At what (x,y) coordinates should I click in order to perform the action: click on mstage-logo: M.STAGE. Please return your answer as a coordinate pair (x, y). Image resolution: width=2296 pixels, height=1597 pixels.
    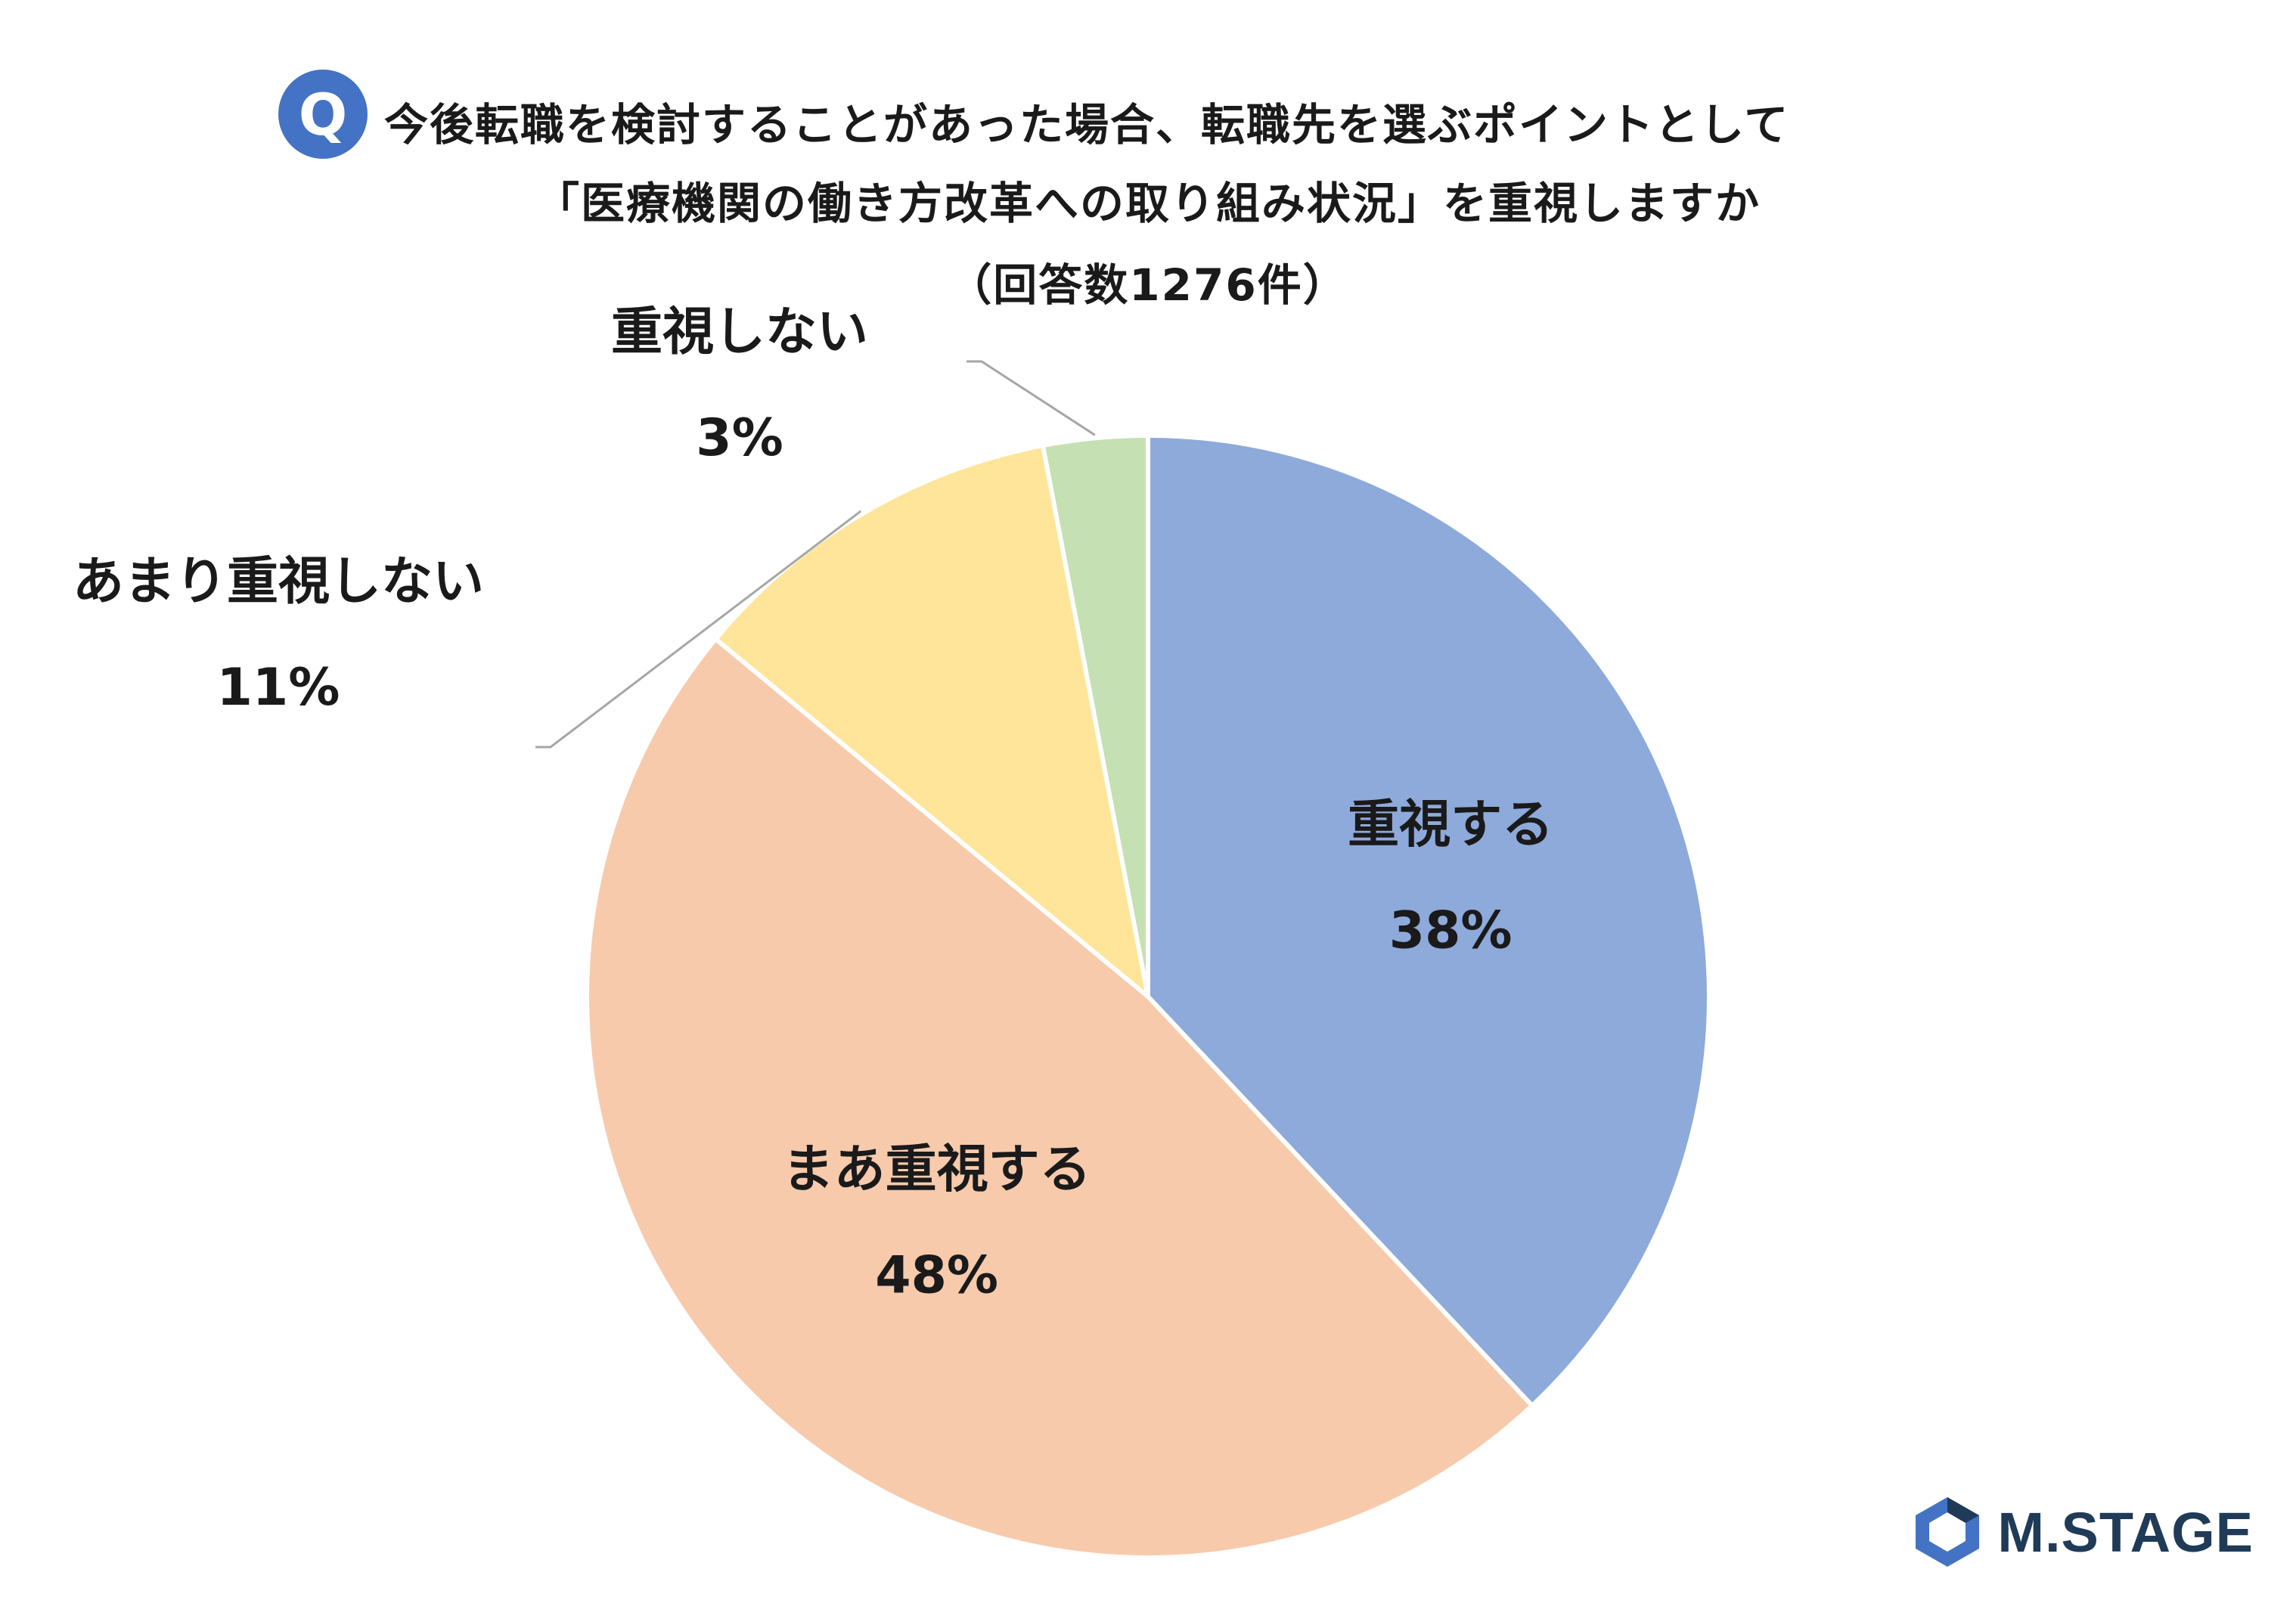
    Looking at the image, I should click on (2082, 1532).